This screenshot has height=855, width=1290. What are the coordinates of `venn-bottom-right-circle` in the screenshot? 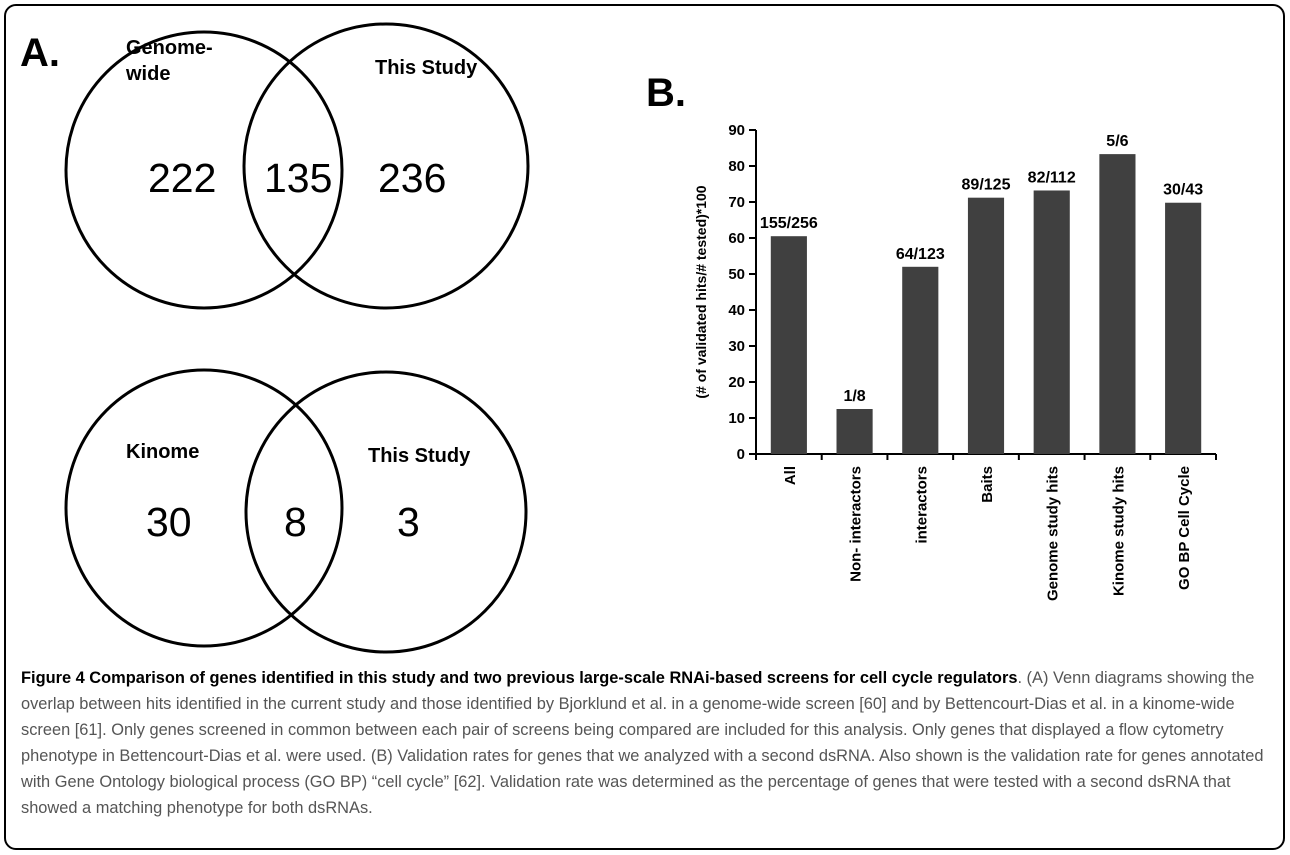 It's located at (386, 512).